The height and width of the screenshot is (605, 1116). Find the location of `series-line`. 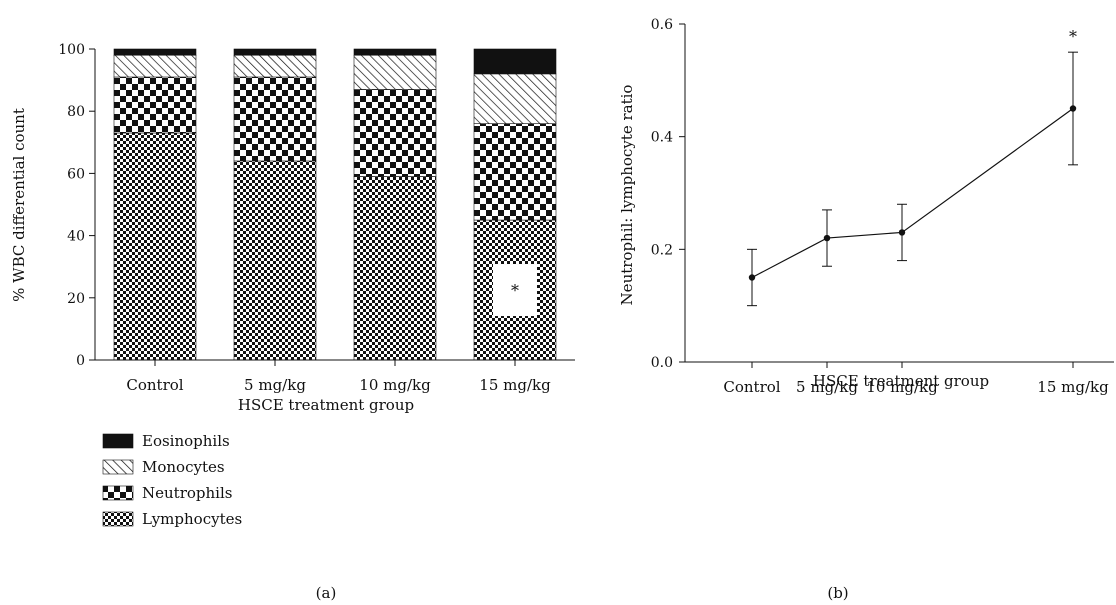

series-line is located at coordinates (912, 193).